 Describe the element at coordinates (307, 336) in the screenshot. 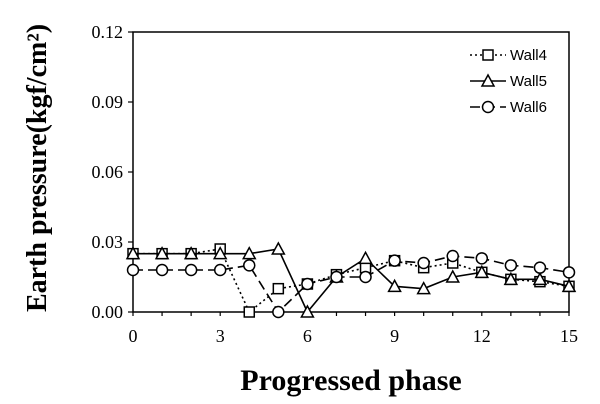

I see `x-tick-label: 6` at that location.